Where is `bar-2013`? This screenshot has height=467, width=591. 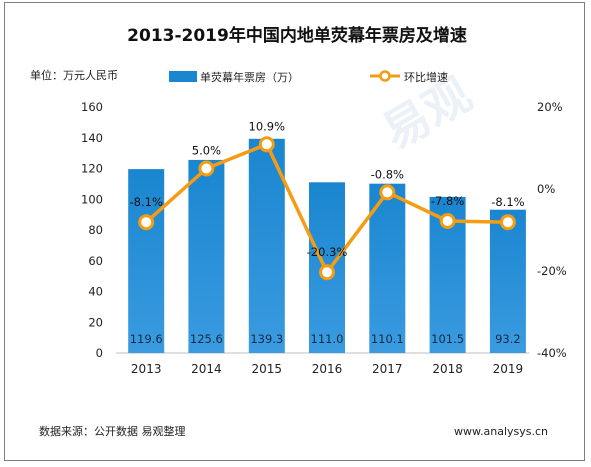
bar-2013 is located at coordinates (146, 261).